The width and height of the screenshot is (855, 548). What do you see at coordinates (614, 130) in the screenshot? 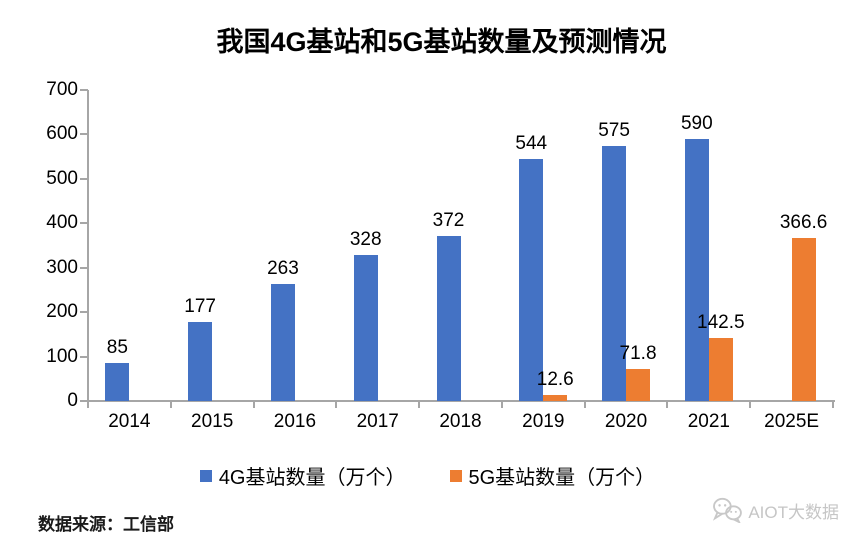
I see `bar-value-label: 575` at bounding box center [614, 130].